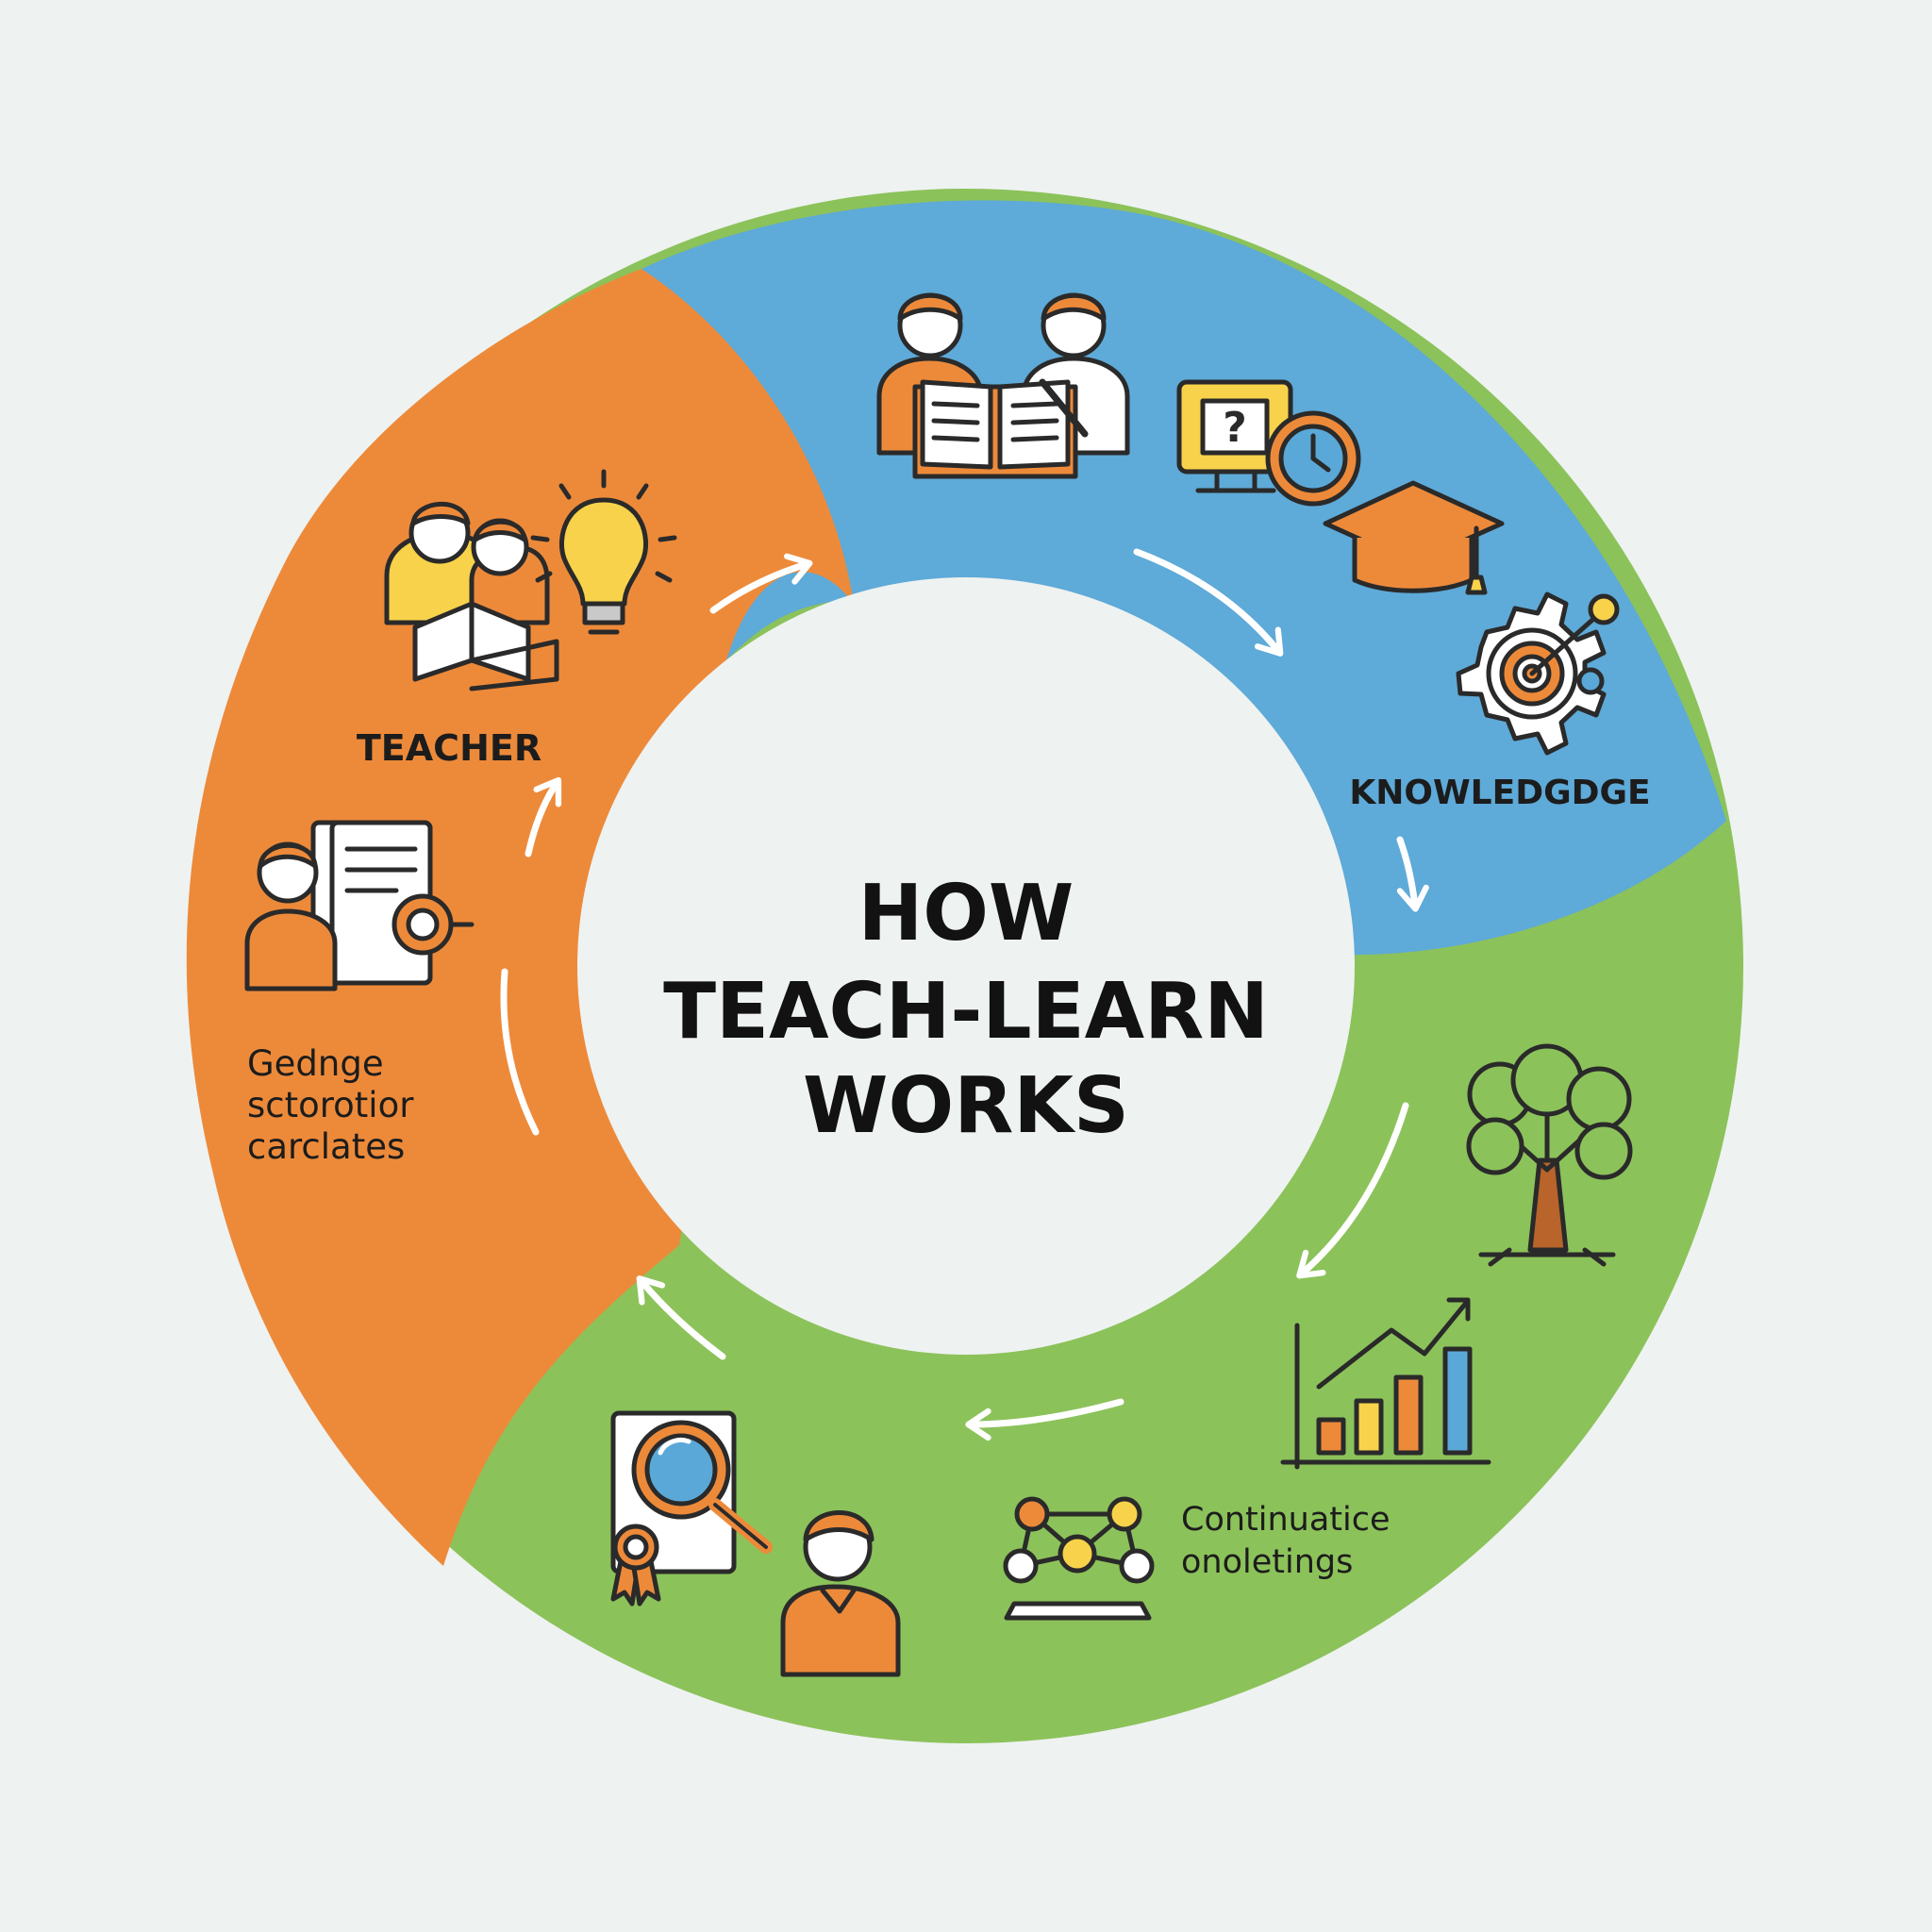 Image resolution: width=1932 pixels, height=1932 pixels. I want to click on award-ribbon-icon, so click(636, 1566).